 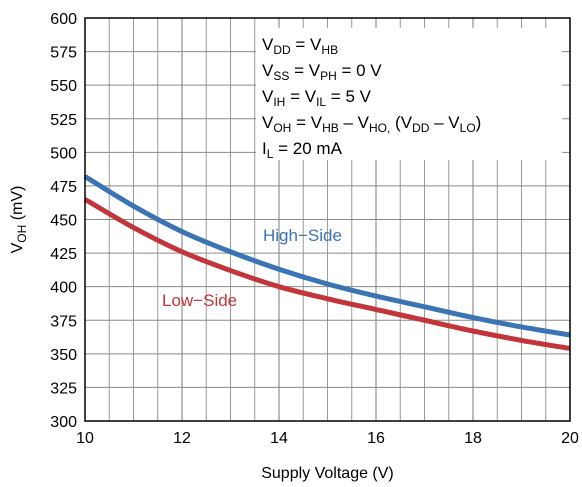 What do you see at coordinates (279, 438) in the screenshot?
I see `x-tick-label: 14` at bounding box center [279, 438].